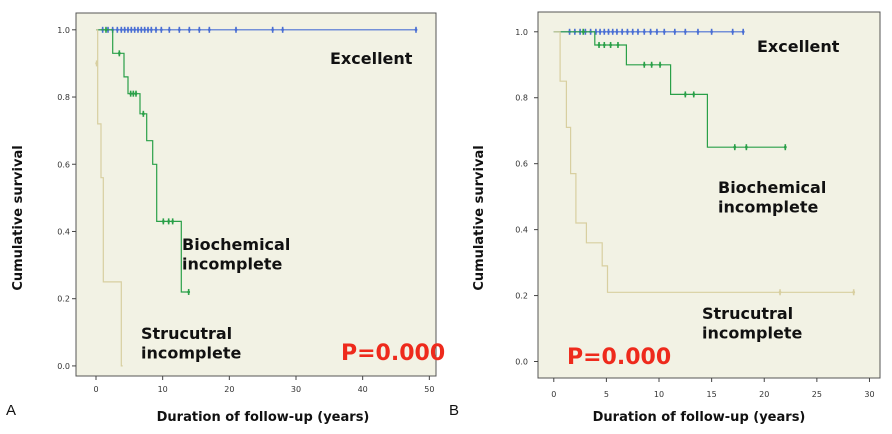 This screenshot has height=434, width=892. Describe the element at coordinates (712, 394) in the screenshot. I see `x-tick-label: 15` at that location.